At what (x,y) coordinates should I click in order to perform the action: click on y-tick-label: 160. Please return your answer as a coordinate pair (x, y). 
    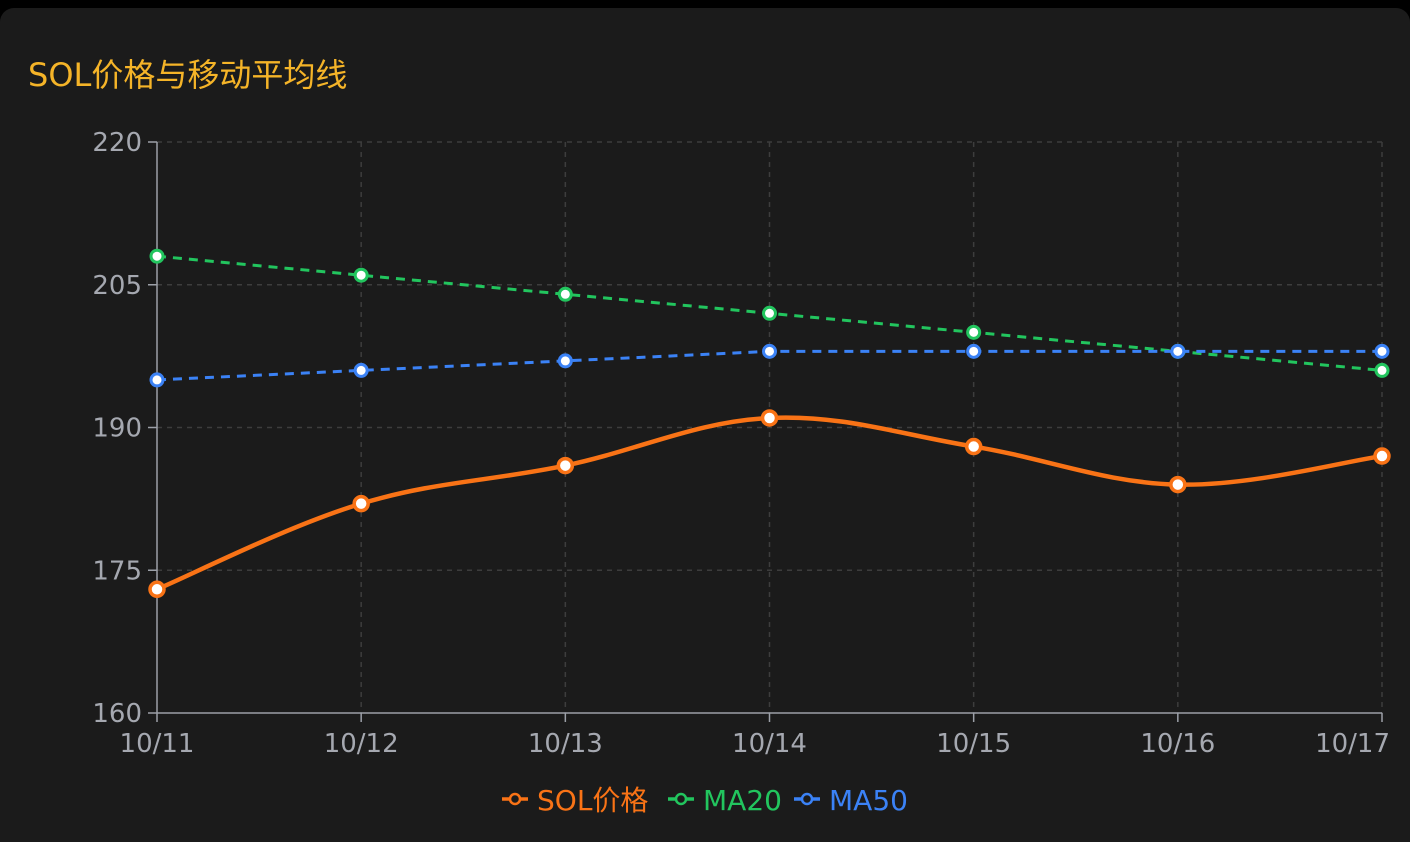
    Looking at the image, I should click on (117, 714).